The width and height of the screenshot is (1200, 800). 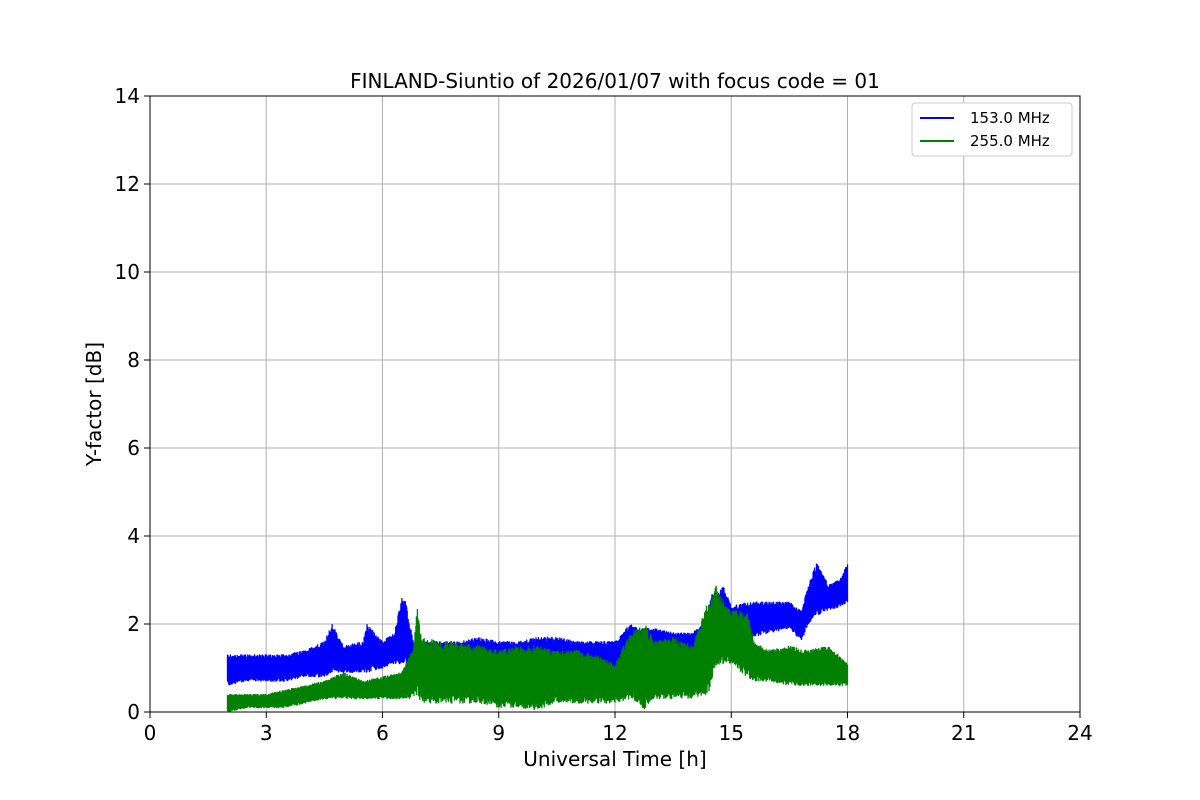 I want to click on y-axis: 0 2 4 6 8 10 12 14, so click(x=132, y=404).